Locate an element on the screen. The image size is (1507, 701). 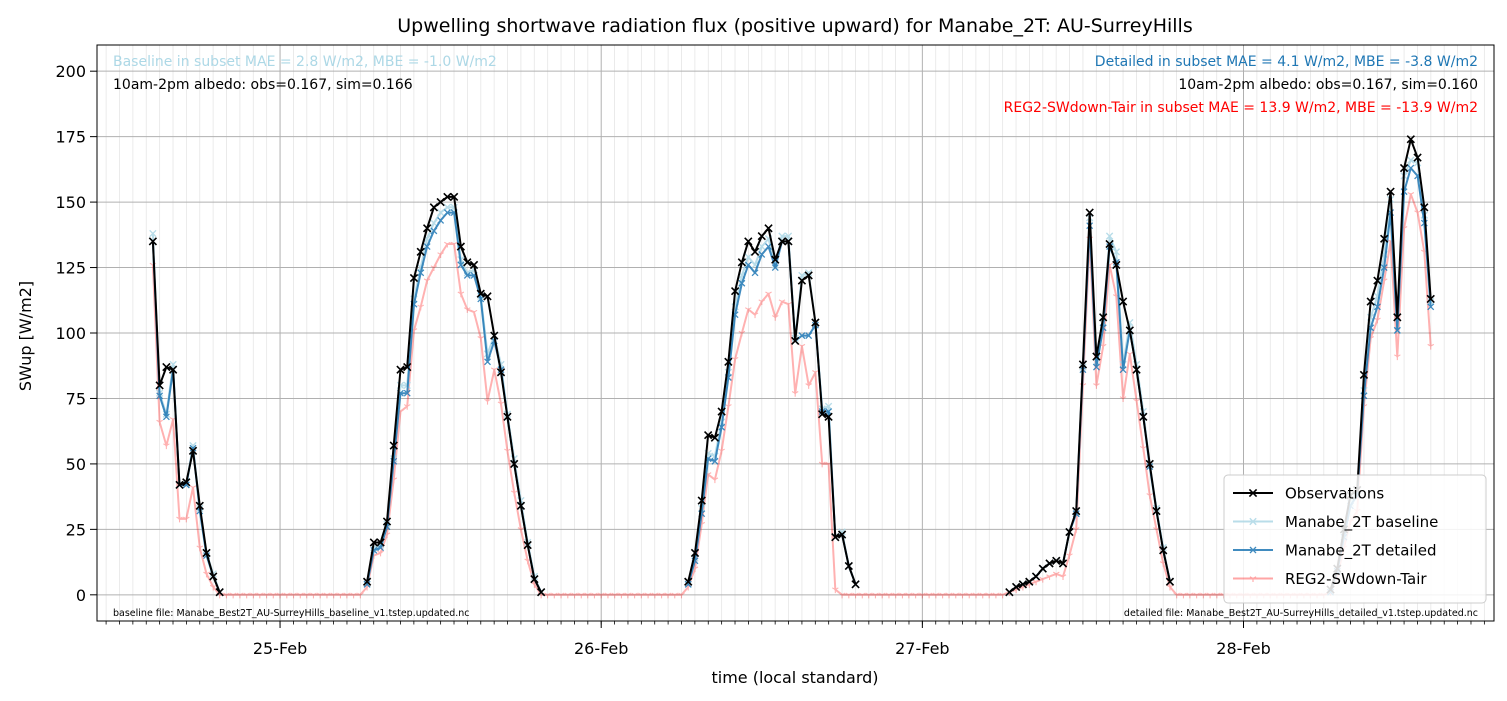
x-axis-label: time (local standard) is located at coordinates (794, 677).